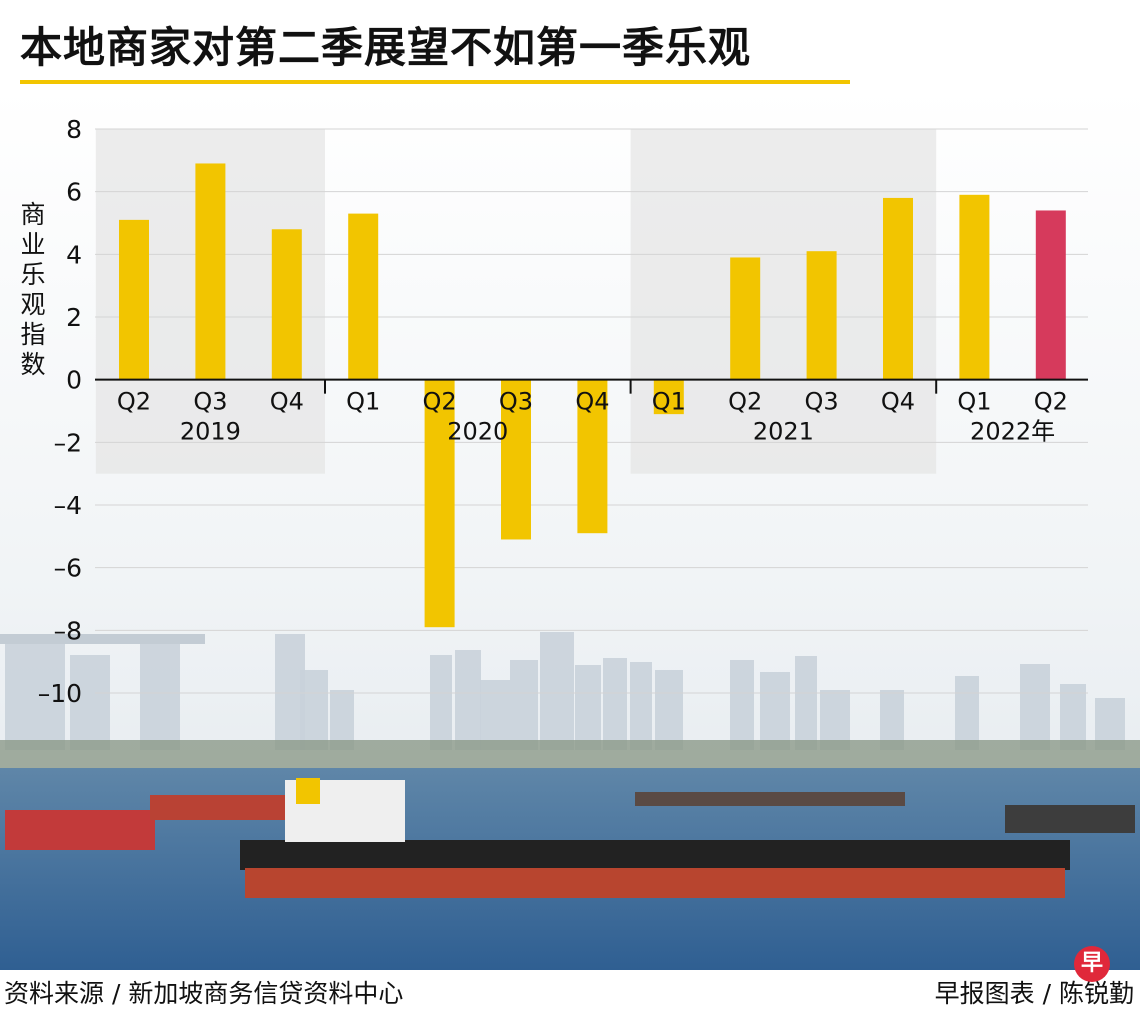  Describe the element at coordinates (655, 855) in the screenshot. I see `tanker-hull-top` at that location.